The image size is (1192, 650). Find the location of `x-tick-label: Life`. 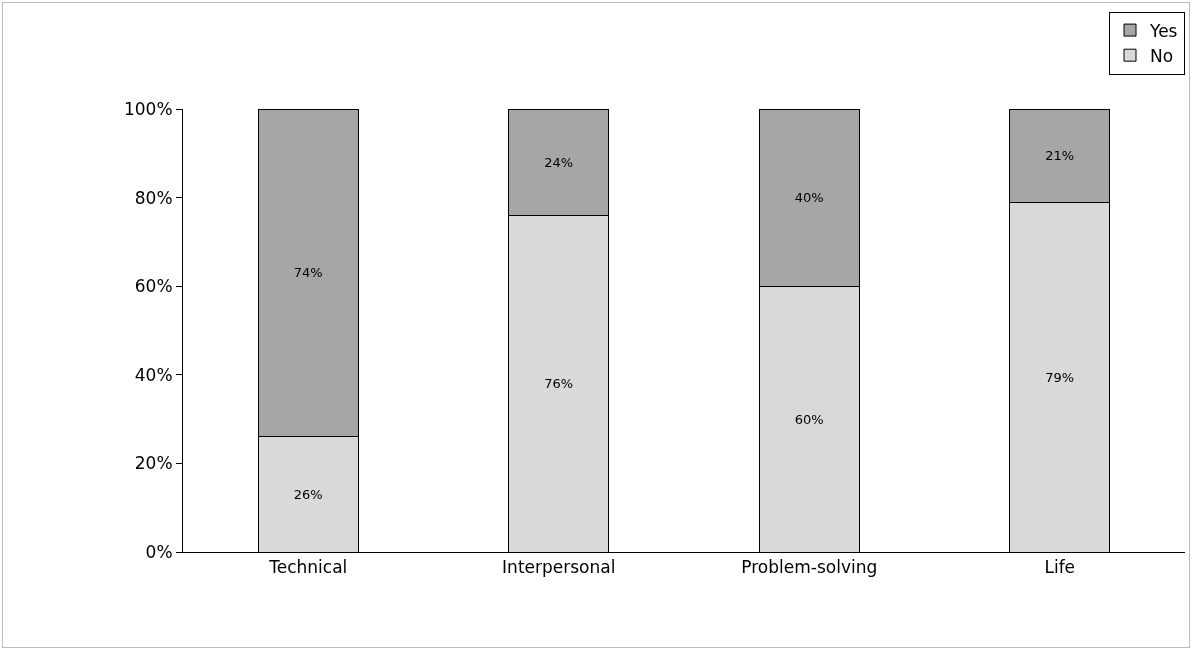

x-tick-label: Life is located at coordinates (1060, 567).